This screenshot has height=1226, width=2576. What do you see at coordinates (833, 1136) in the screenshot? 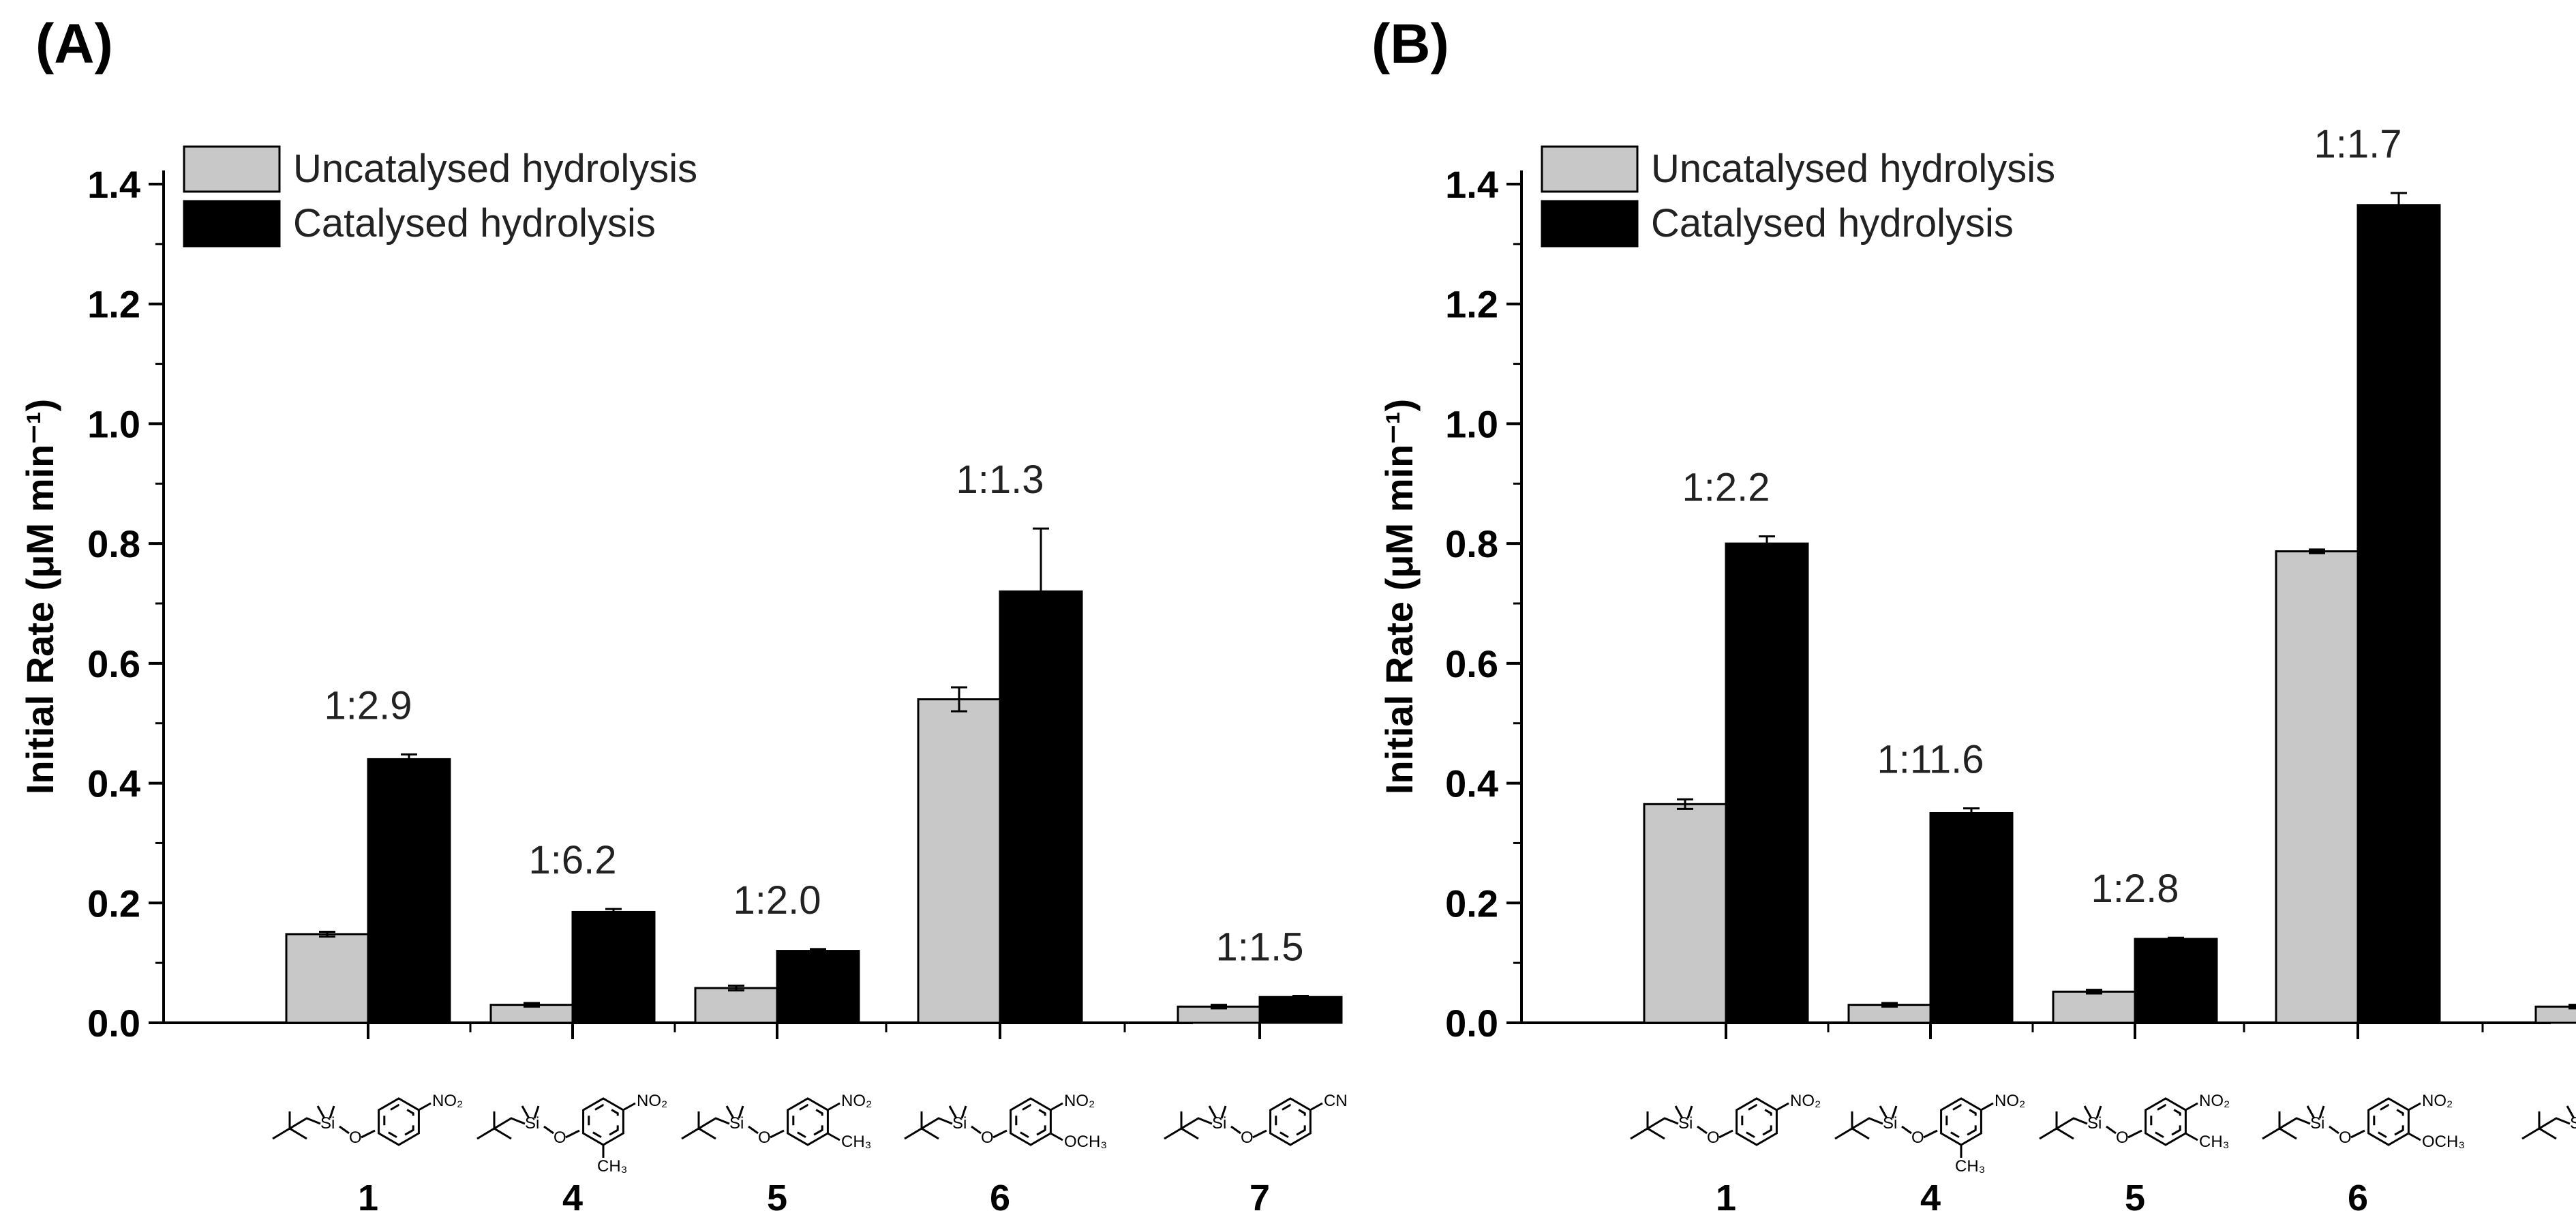
I see `methyl-bond` at bounding box center [833, 1136].